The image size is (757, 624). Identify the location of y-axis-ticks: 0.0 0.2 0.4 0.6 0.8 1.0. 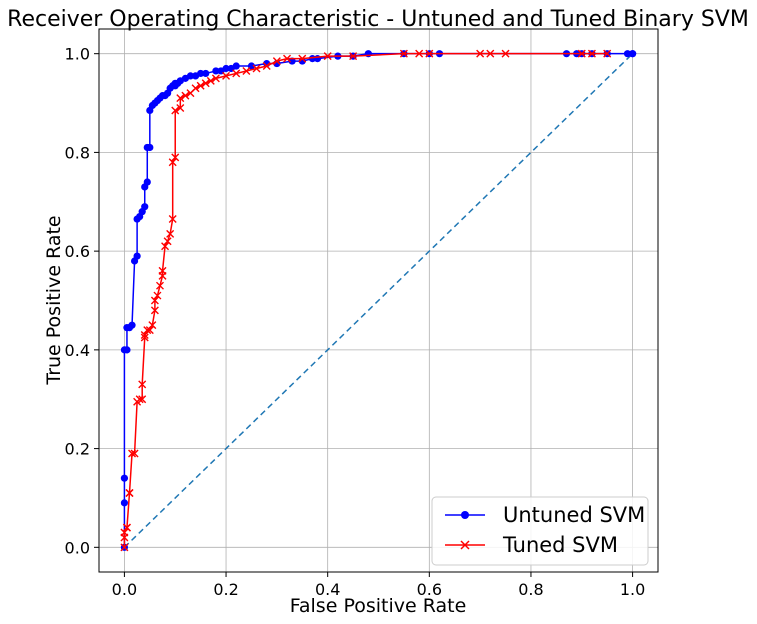
(82, 301).